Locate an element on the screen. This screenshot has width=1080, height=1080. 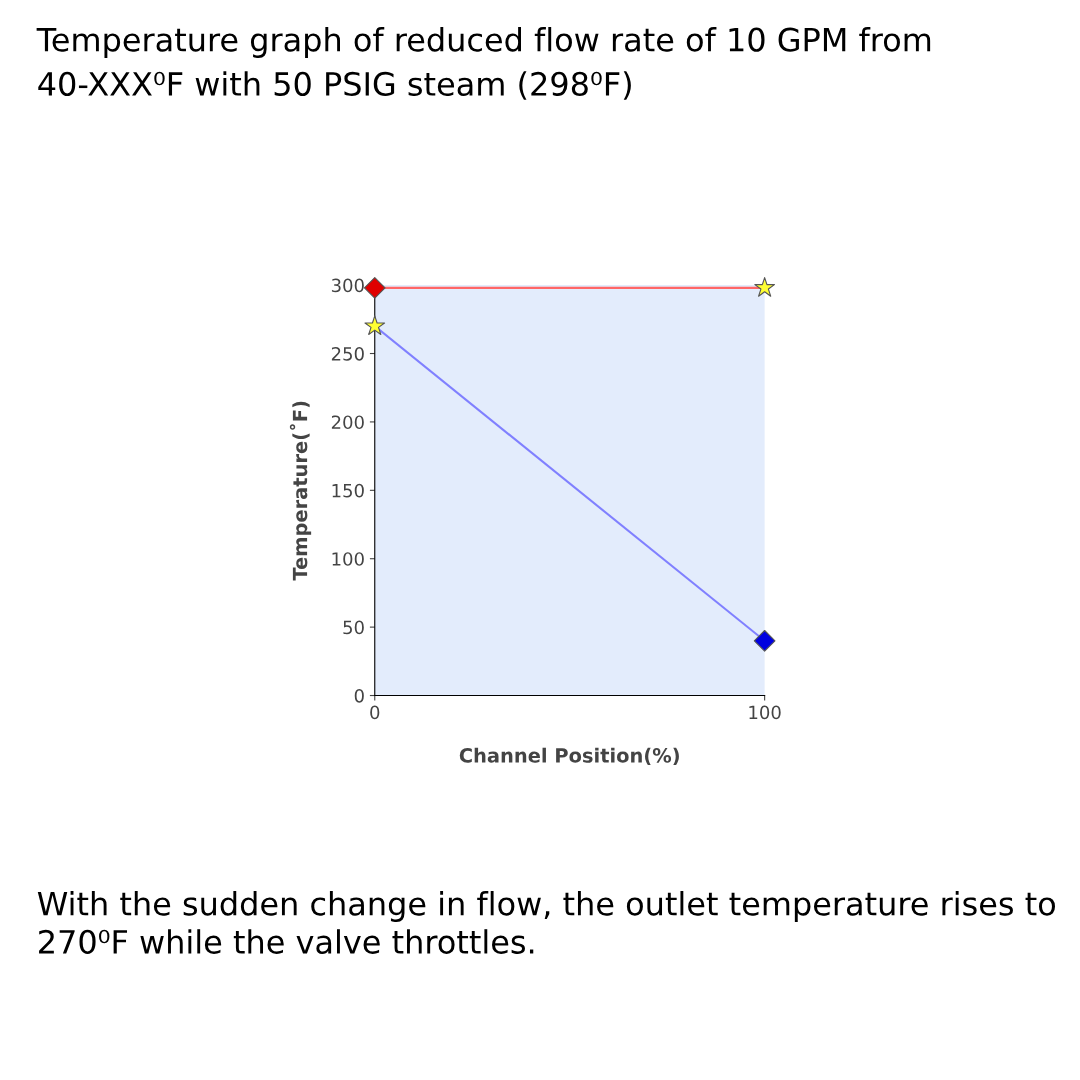
y-tick-label: 150 is located at coordinates (348, 490).